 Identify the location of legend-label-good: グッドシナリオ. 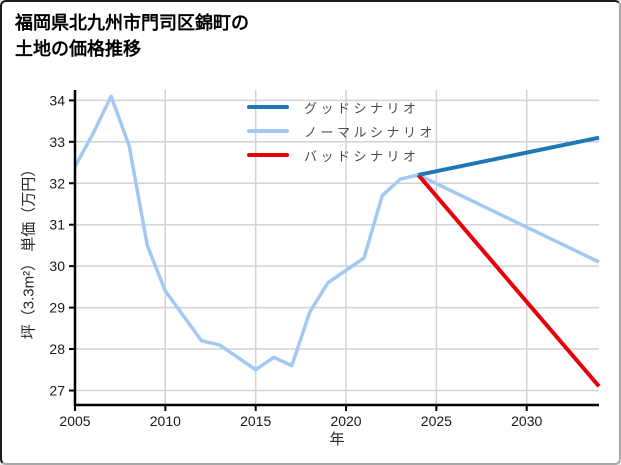
(362, 108).